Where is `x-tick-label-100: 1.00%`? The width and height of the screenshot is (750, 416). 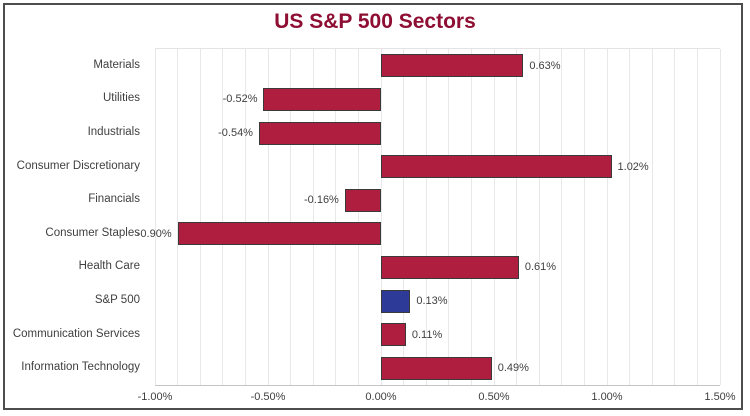
x-tick-label-100: 1.00% is located at coordinates (607, 397).